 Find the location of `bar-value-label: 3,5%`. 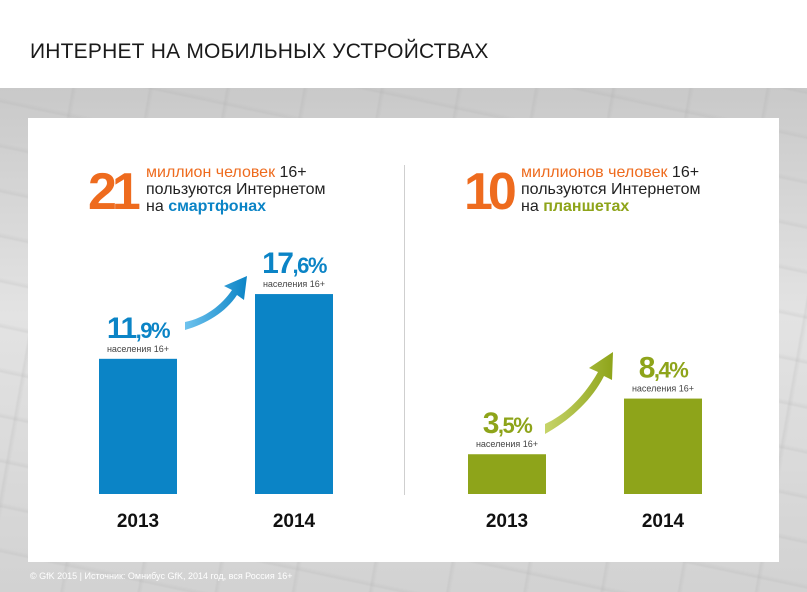

bar-value-label: 3,5% is located at coordinates (508, 423).